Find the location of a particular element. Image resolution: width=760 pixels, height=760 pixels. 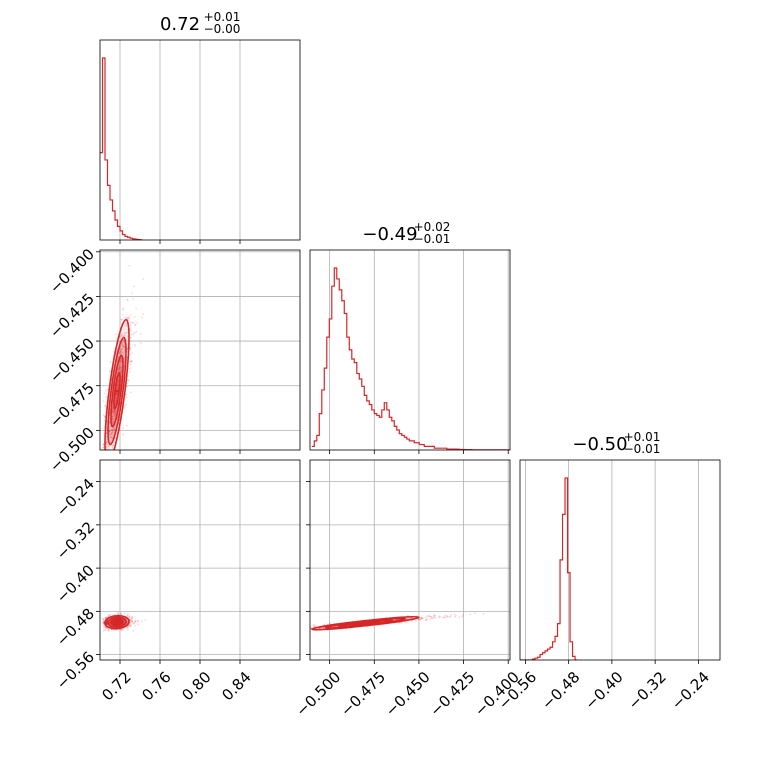

title-median-2: −0.50 is located at coordinates (599, 444).